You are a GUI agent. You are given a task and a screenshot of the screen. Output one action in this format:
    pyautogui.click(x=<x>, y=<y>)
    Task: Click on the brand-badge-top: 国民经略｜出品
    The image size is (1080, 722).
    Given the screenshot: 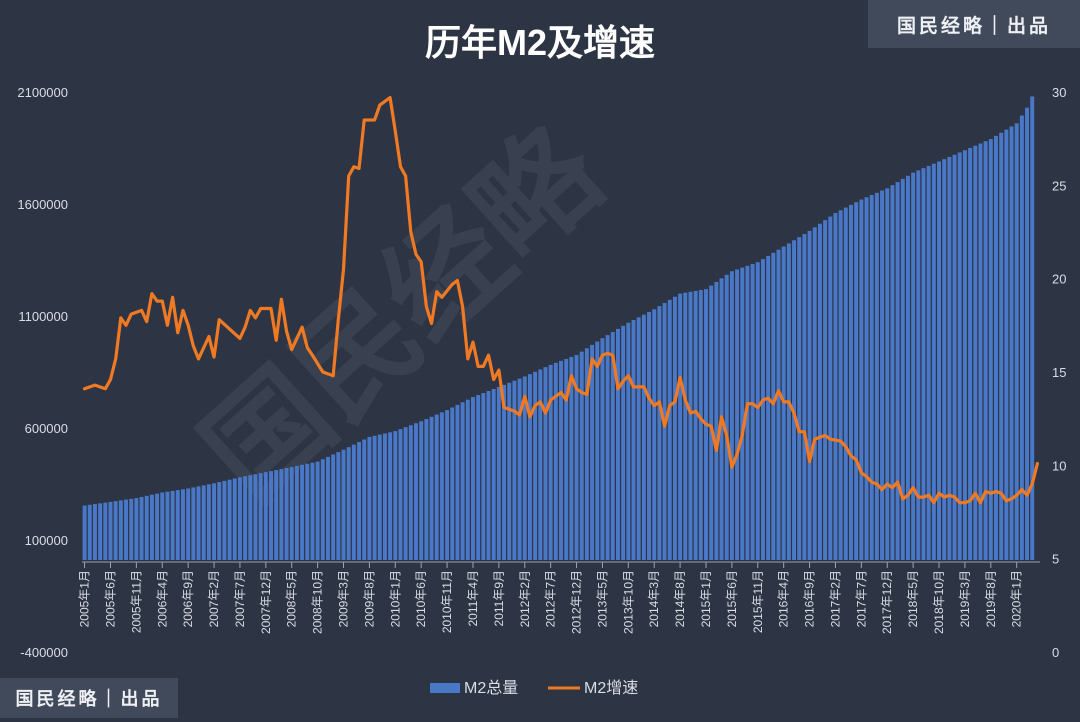 What is the action you would take?
    pyautogui.click(x=974, y=24)
    